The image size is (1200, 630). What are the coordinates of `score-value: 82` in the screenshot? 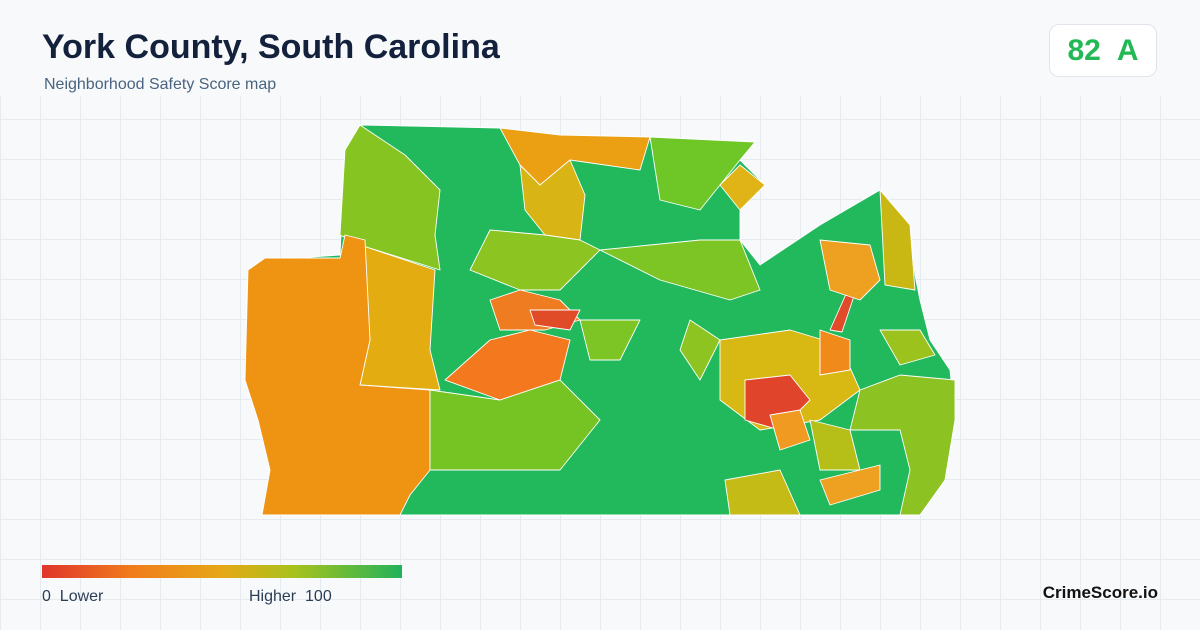 It's located at (1084, 50).